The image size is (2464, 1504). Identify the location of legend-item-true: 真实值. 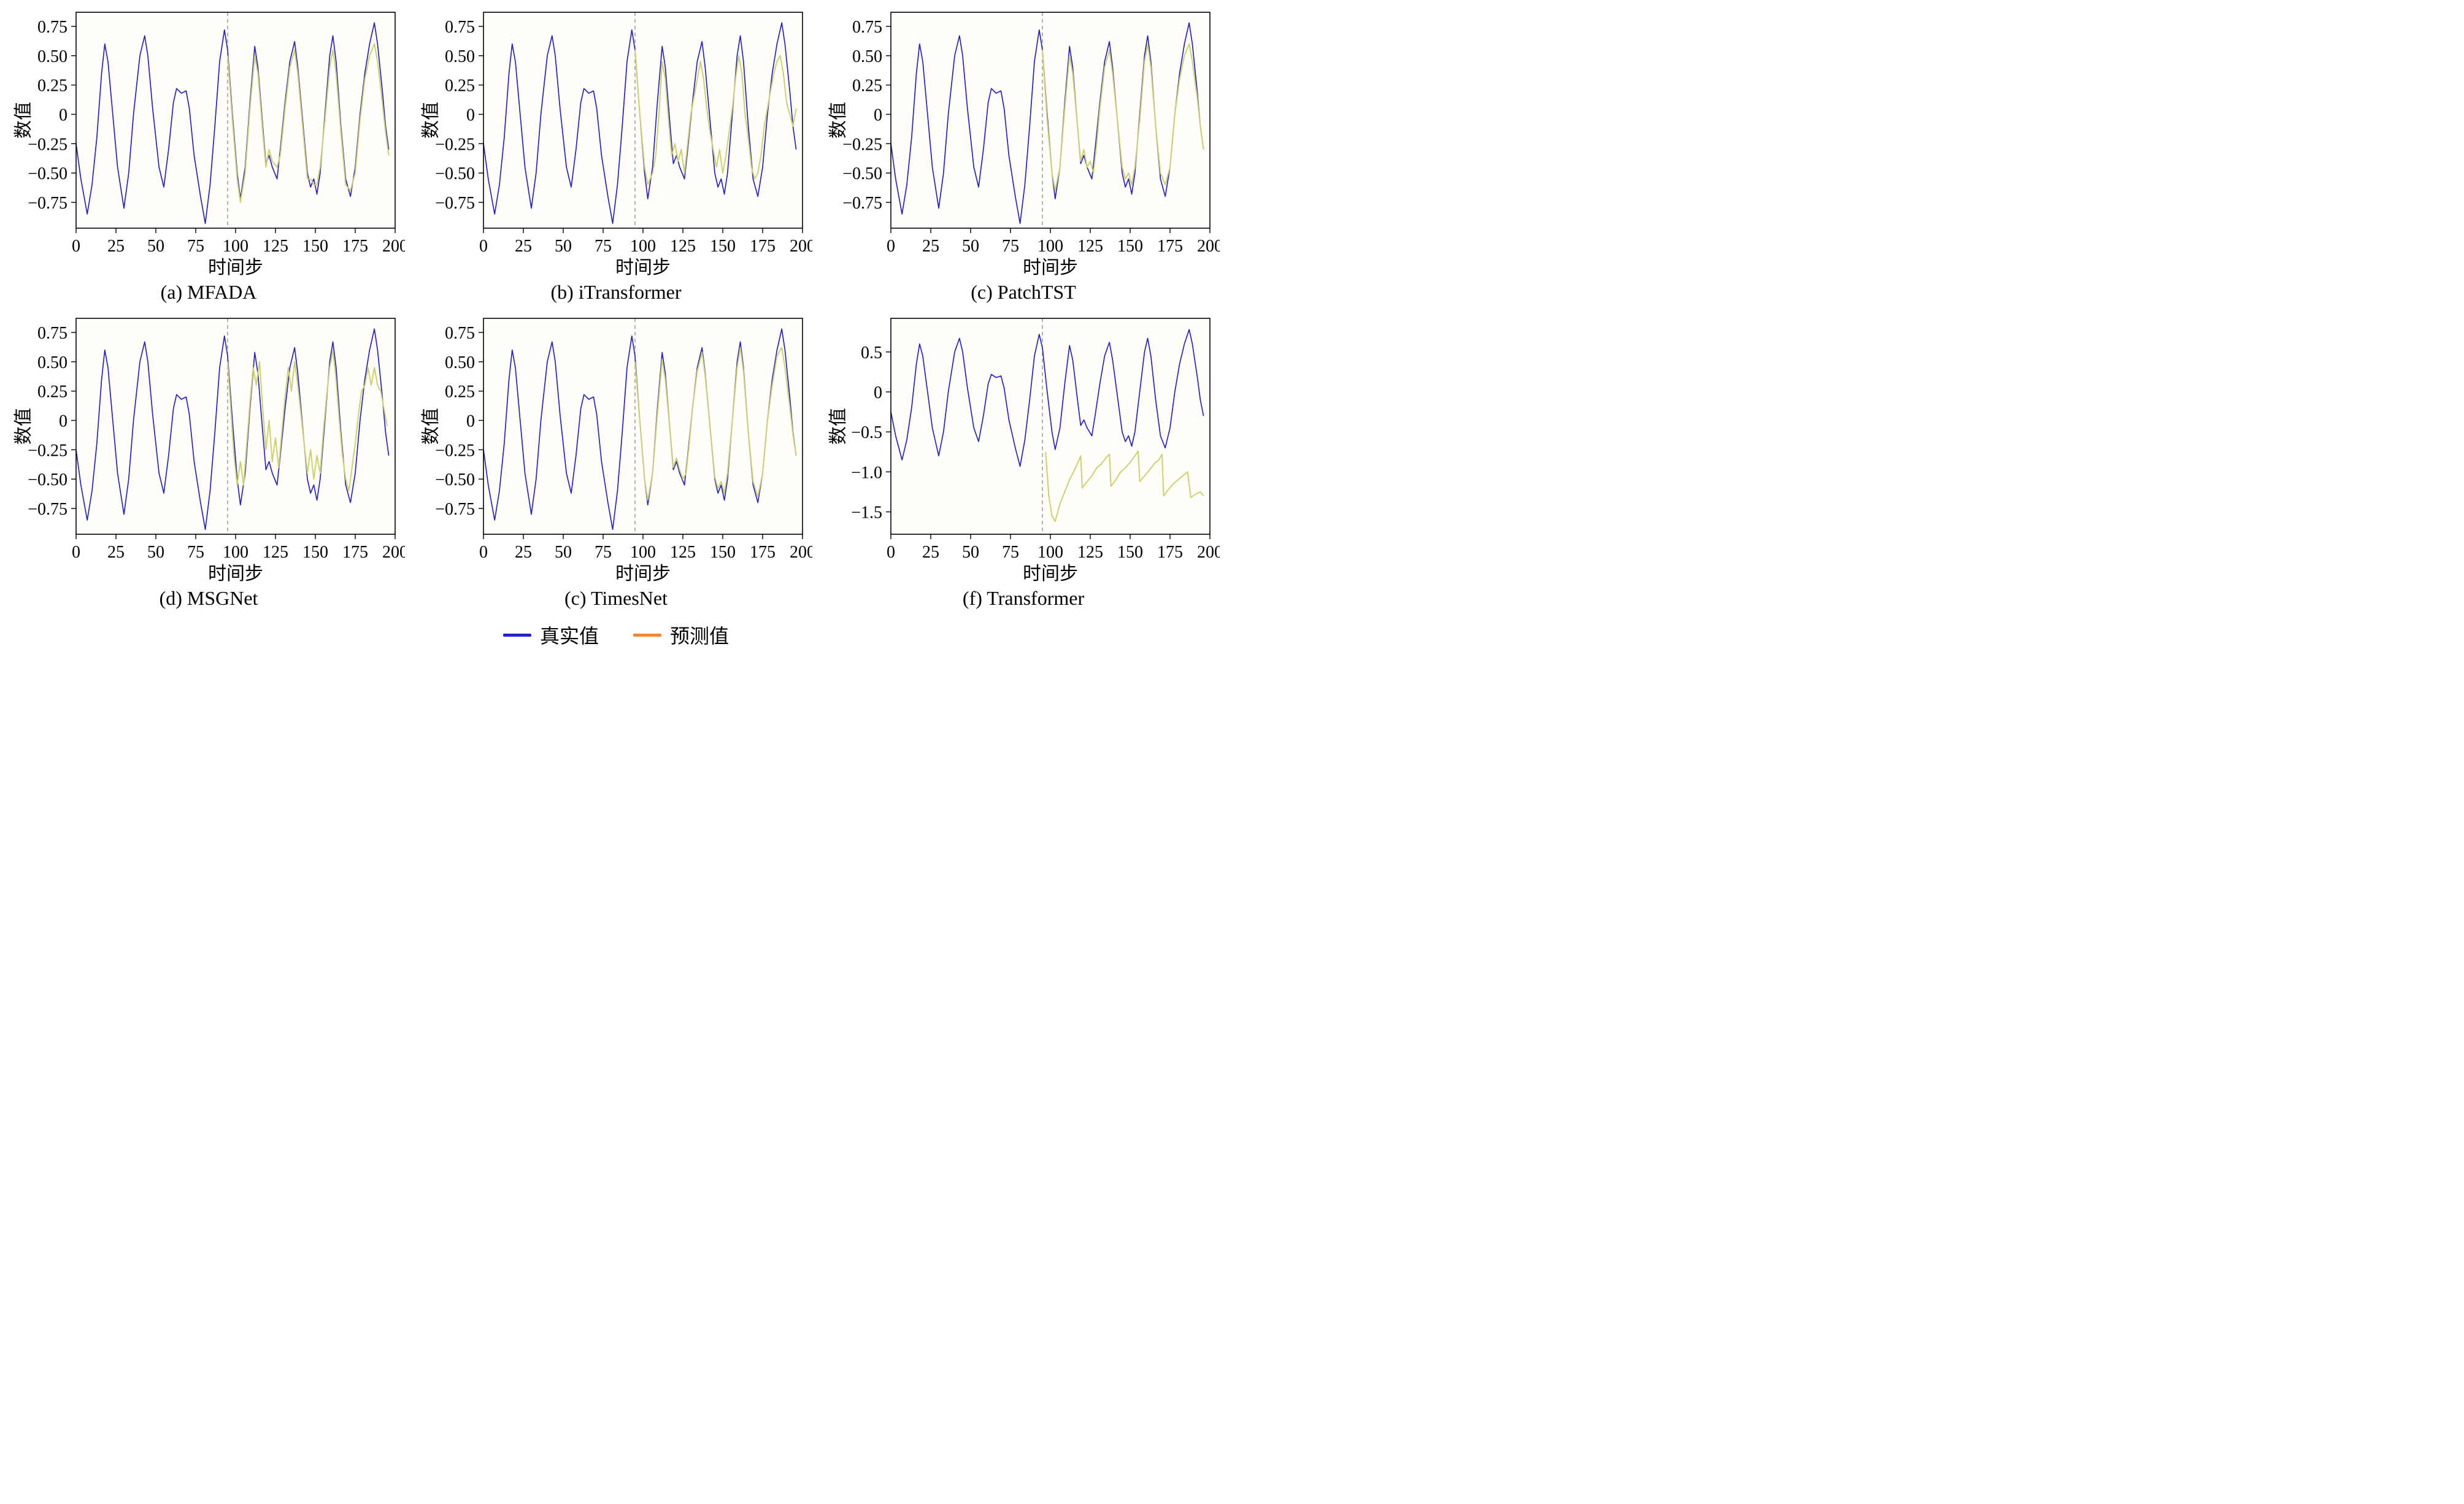
(550, 635).